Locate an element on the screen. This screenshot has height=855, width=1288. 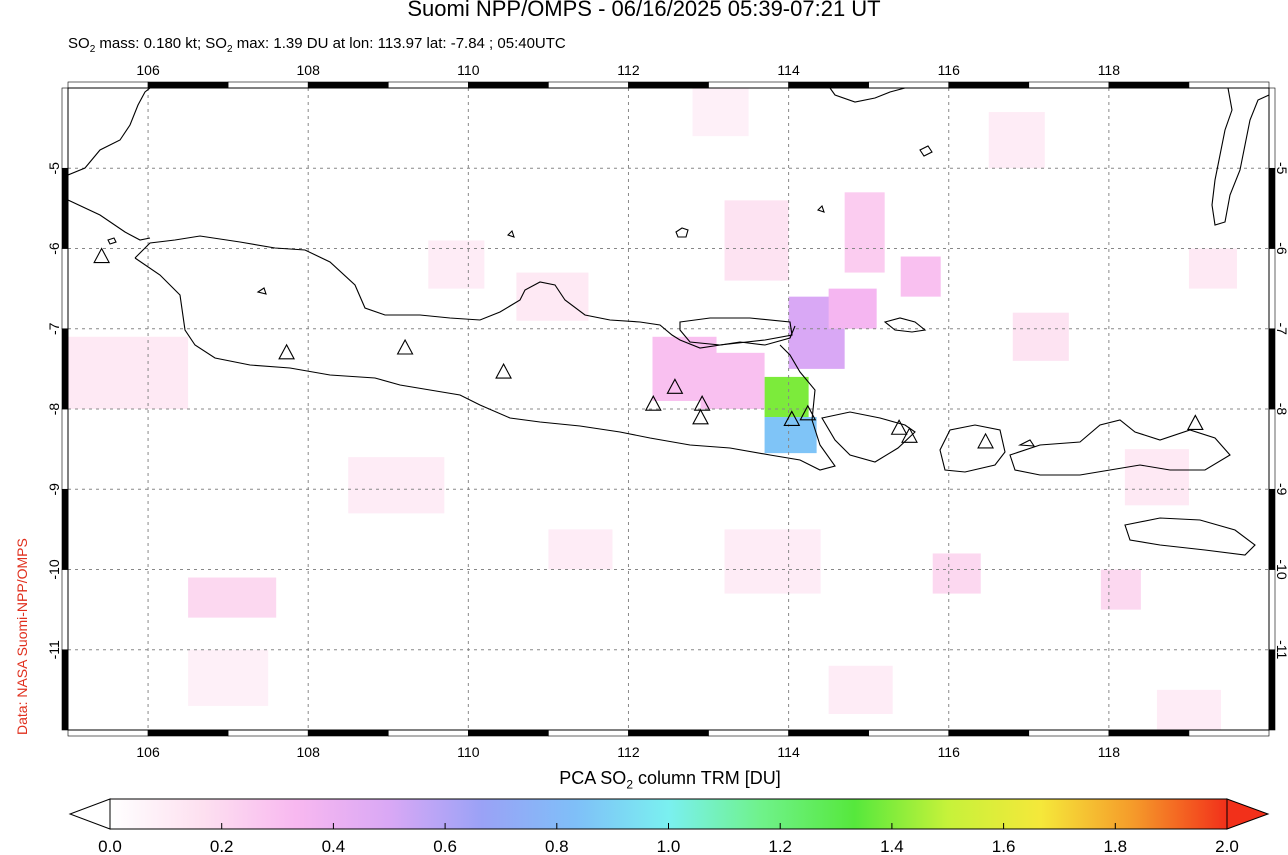
coast-sumba is located at coordinates (1190, 536).